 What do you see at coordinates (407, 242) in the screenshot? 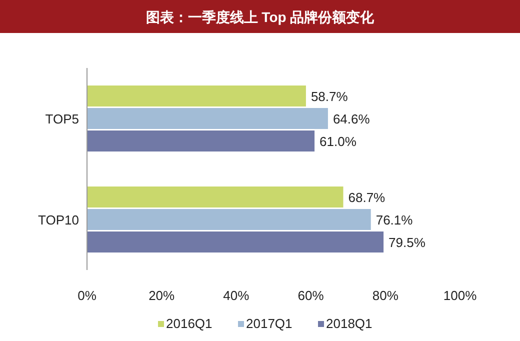
I see `data-label: 79.5%` at bounding box center [407, 242].